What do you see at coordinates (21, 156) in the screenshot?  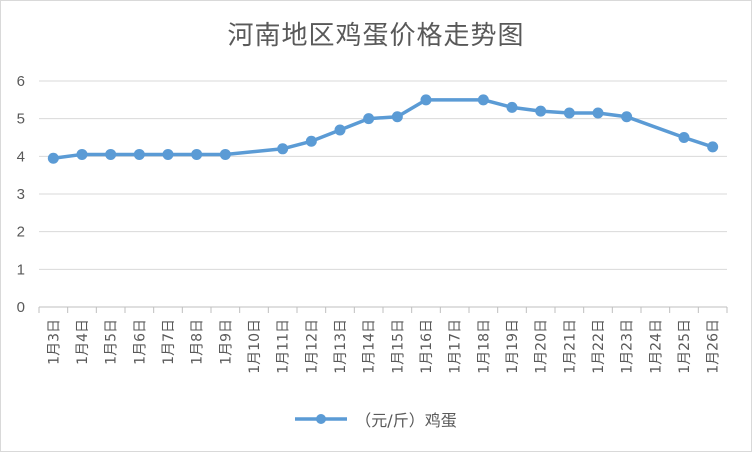 I see `y-tick-label: 4` at bounding box center [21, 156].